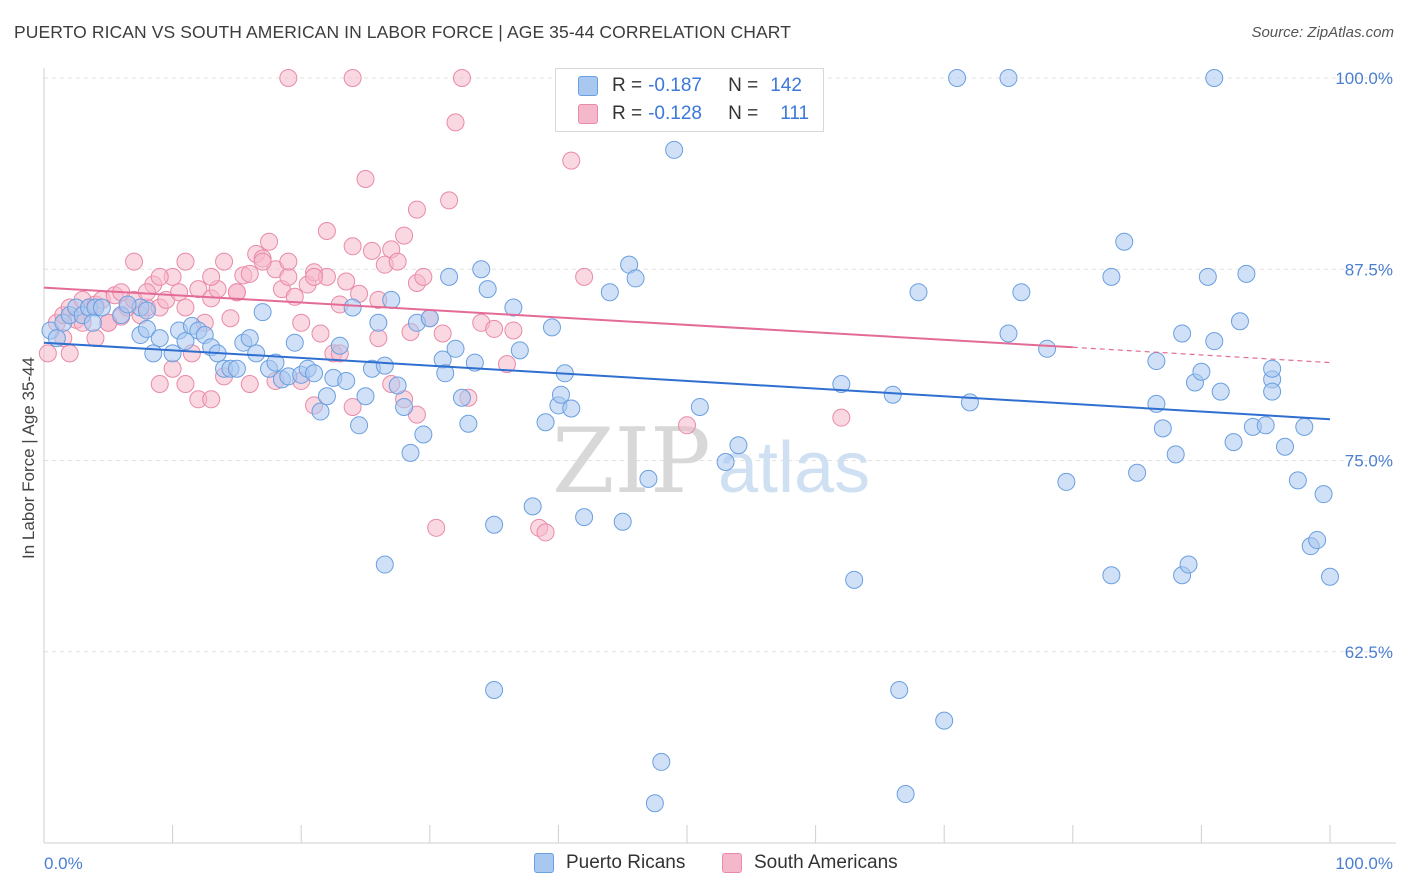 This screenshot has height=892, width=1406. I want to click on bottom-legend-south-americans: South Americans, so click(810, 863).